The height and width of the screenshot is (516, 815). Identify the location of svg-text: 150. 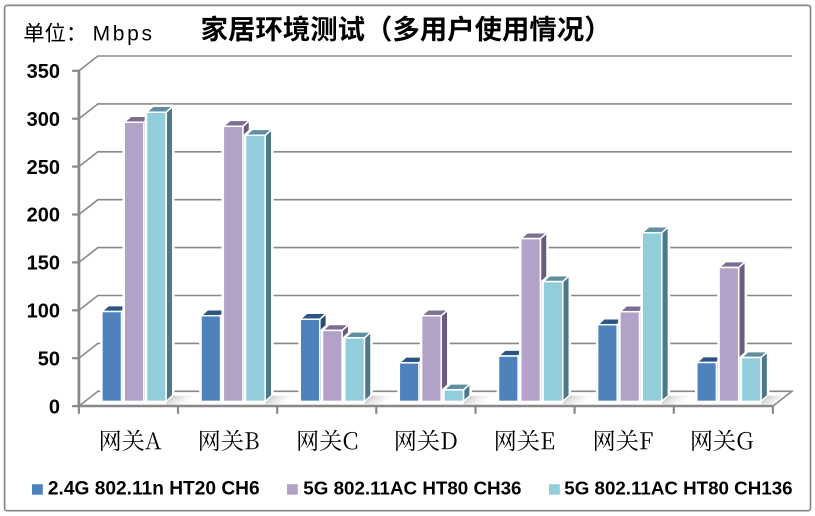
(43, 264).